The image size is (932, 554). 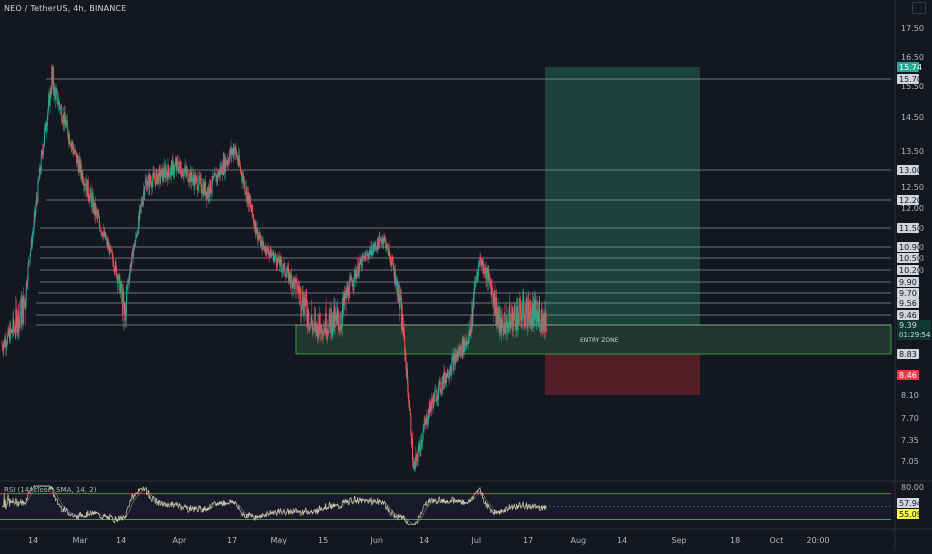 I want to click on time-tick-label: Apr, so click(x=180, y=540).